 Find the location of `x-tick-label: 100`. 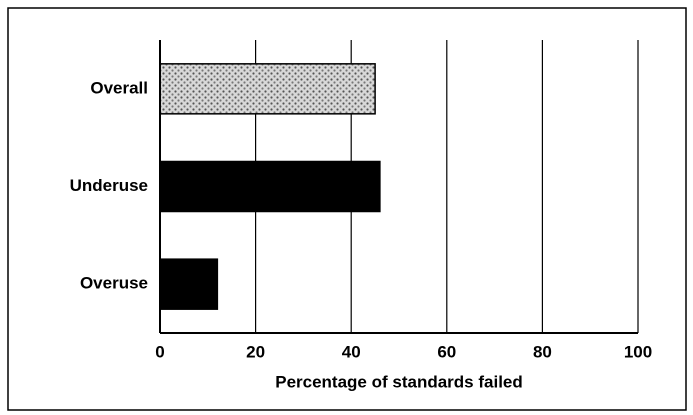

x-tick-label: 100 is located at coordinates (638, 351).